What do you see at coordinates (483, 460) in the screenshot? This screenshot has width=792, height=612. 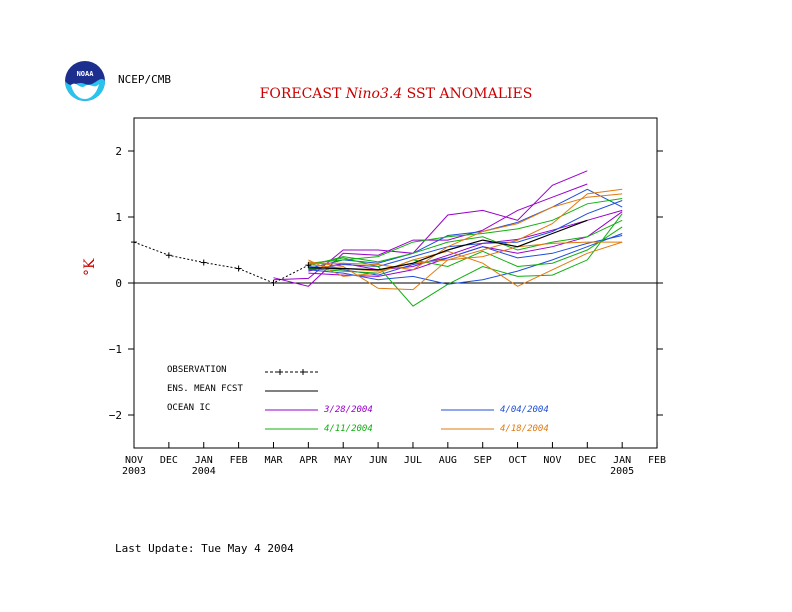 I see `x-tick-month: SEP` at bounding box center [483, 460].